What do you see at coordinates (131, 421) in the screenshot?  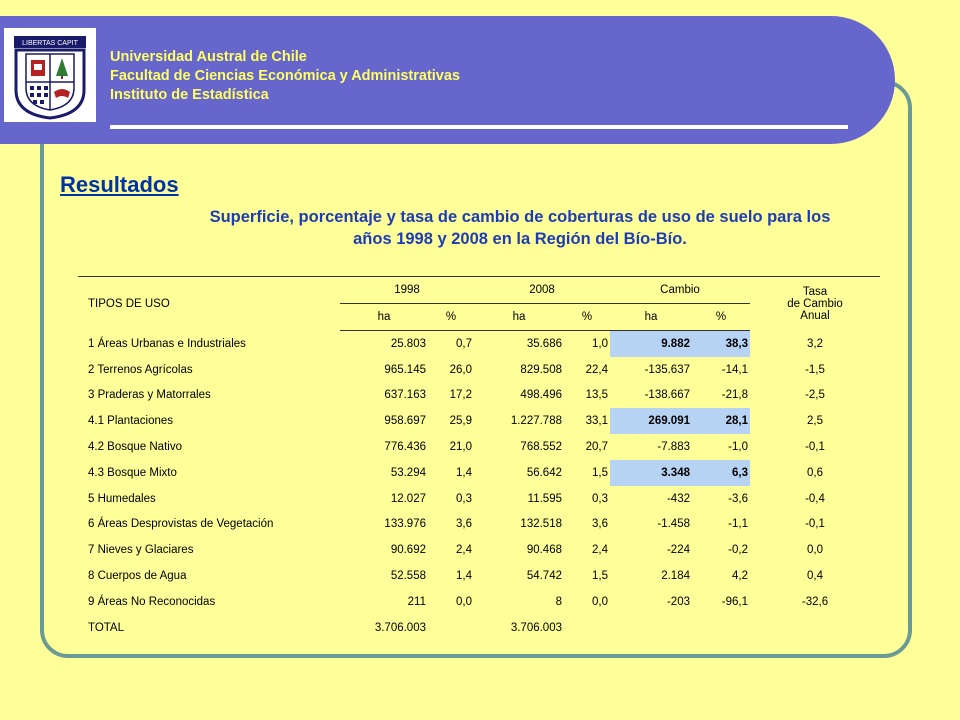 I see `cell-tipo: 4.1 Plantaciones` at bounding box center [131, 421].